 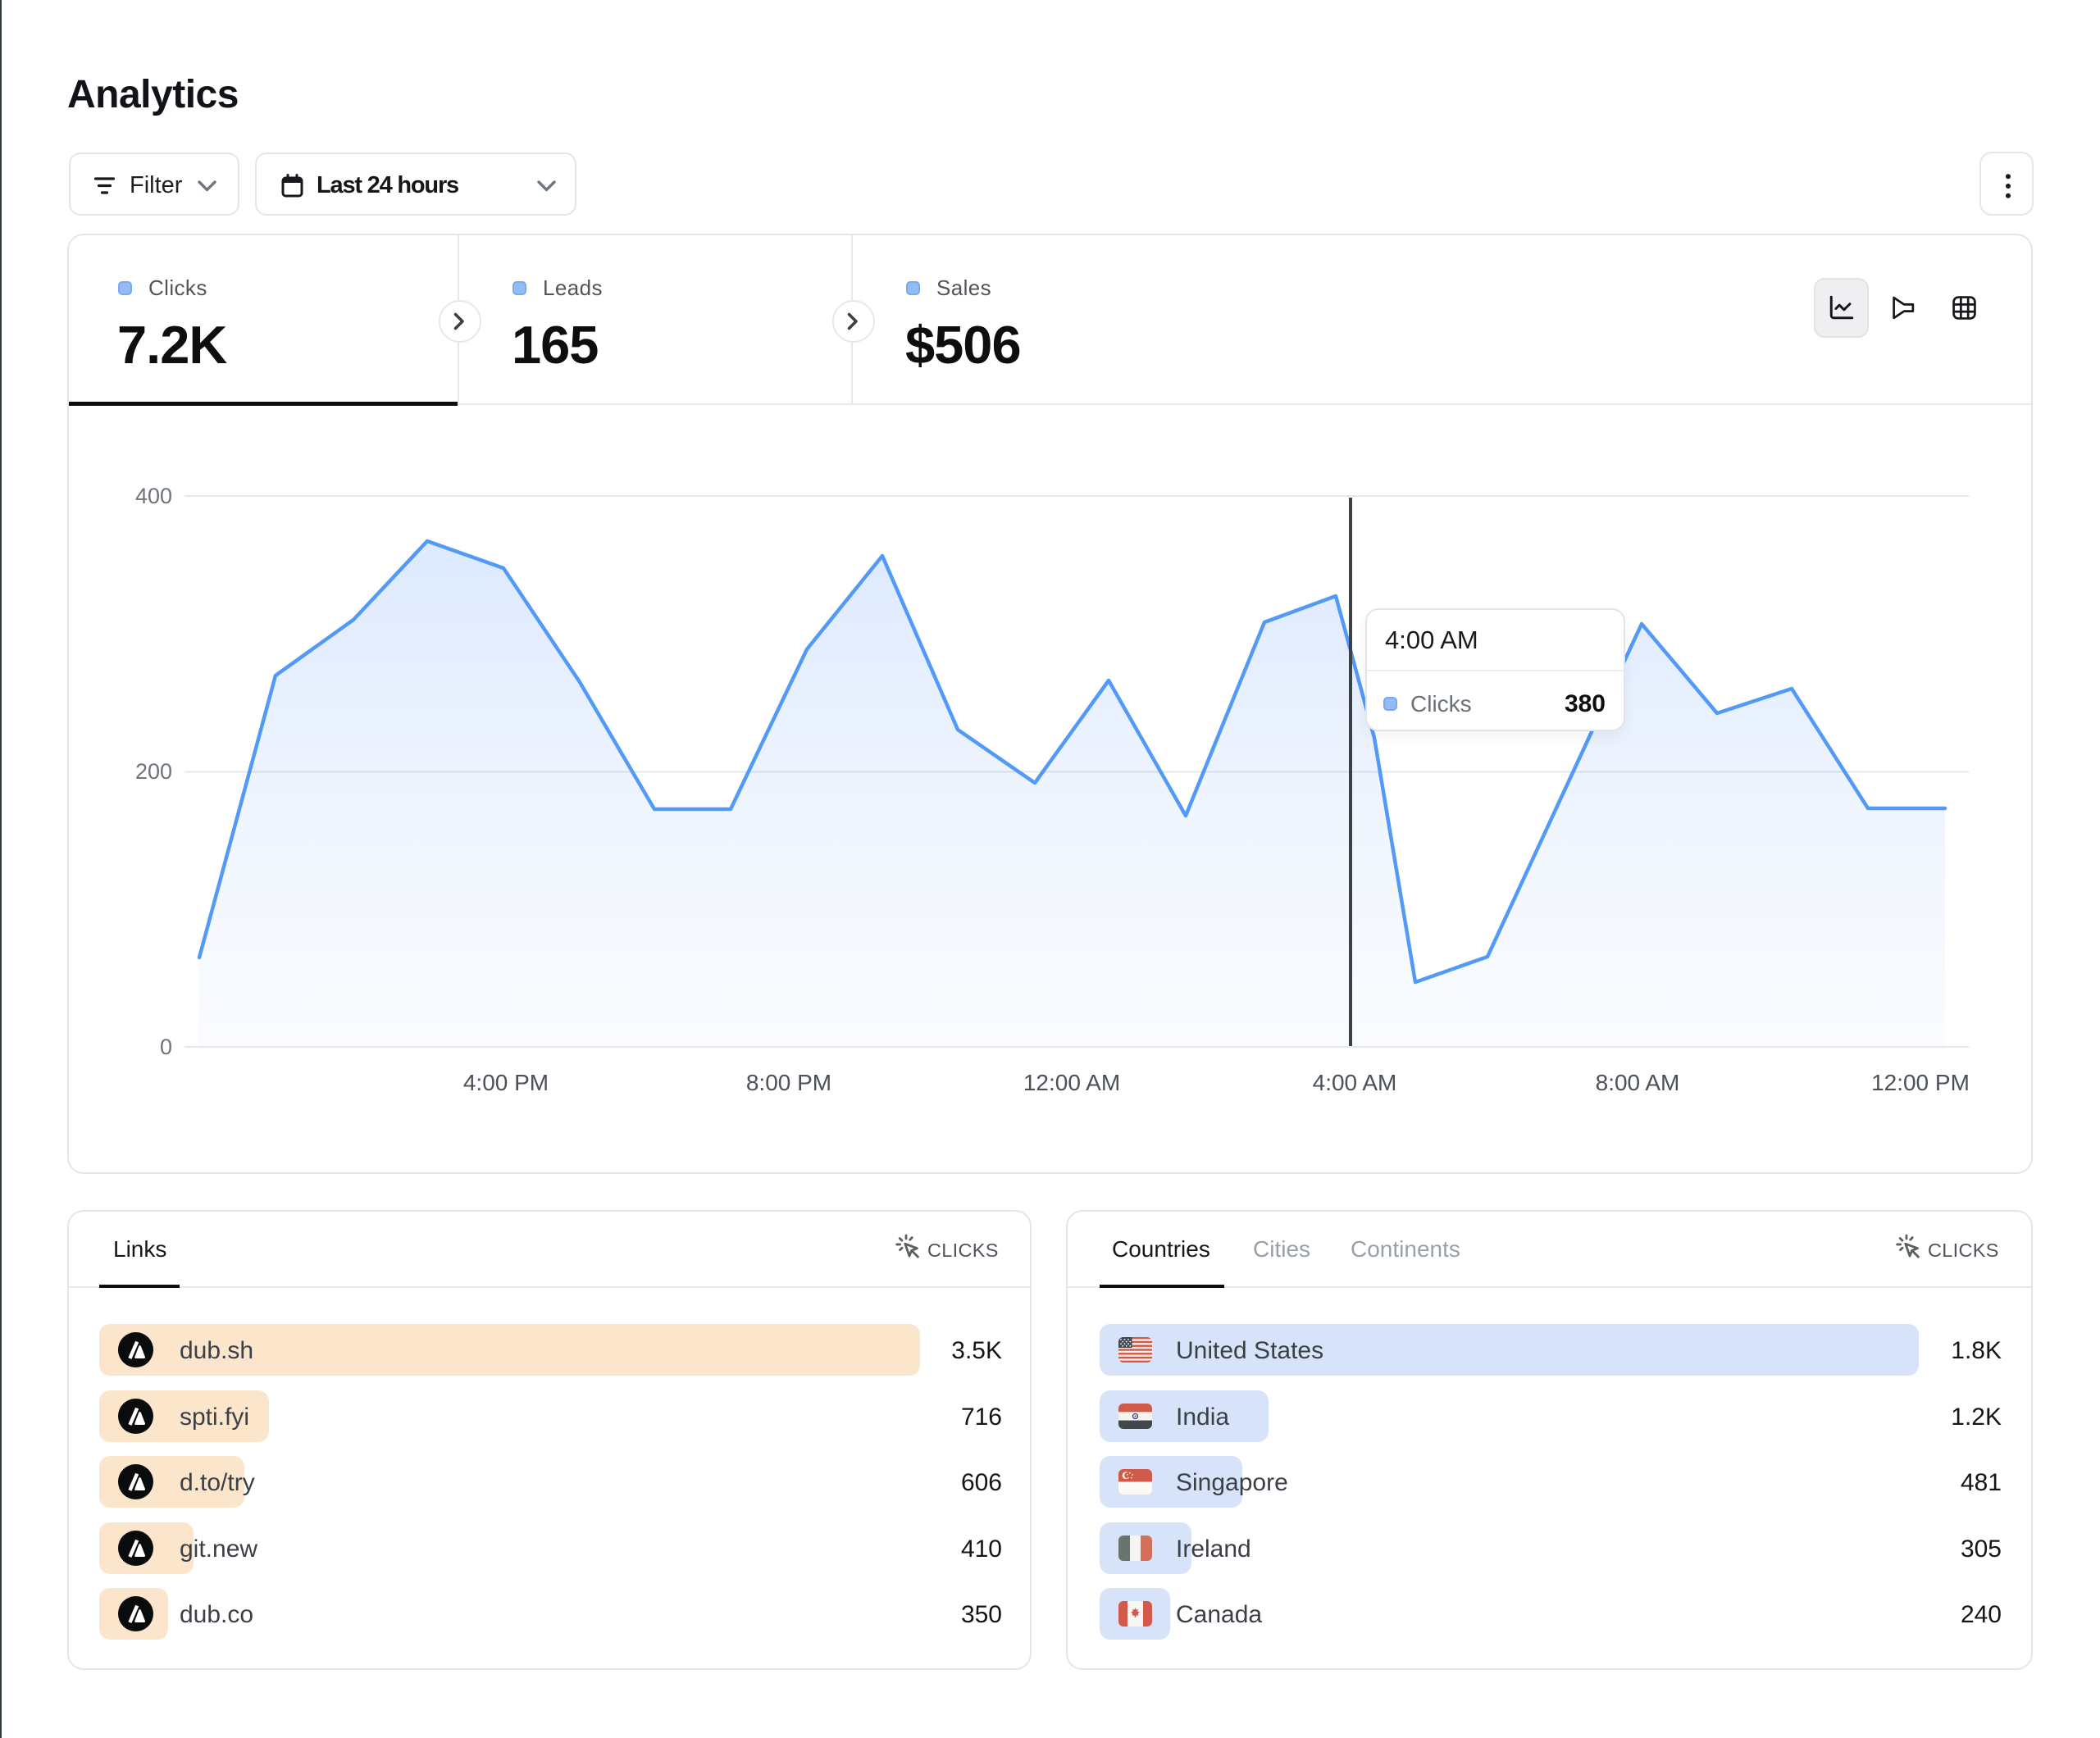 I want to click on svg-text: 12:00 AM, so click(x=1071, y=1082).